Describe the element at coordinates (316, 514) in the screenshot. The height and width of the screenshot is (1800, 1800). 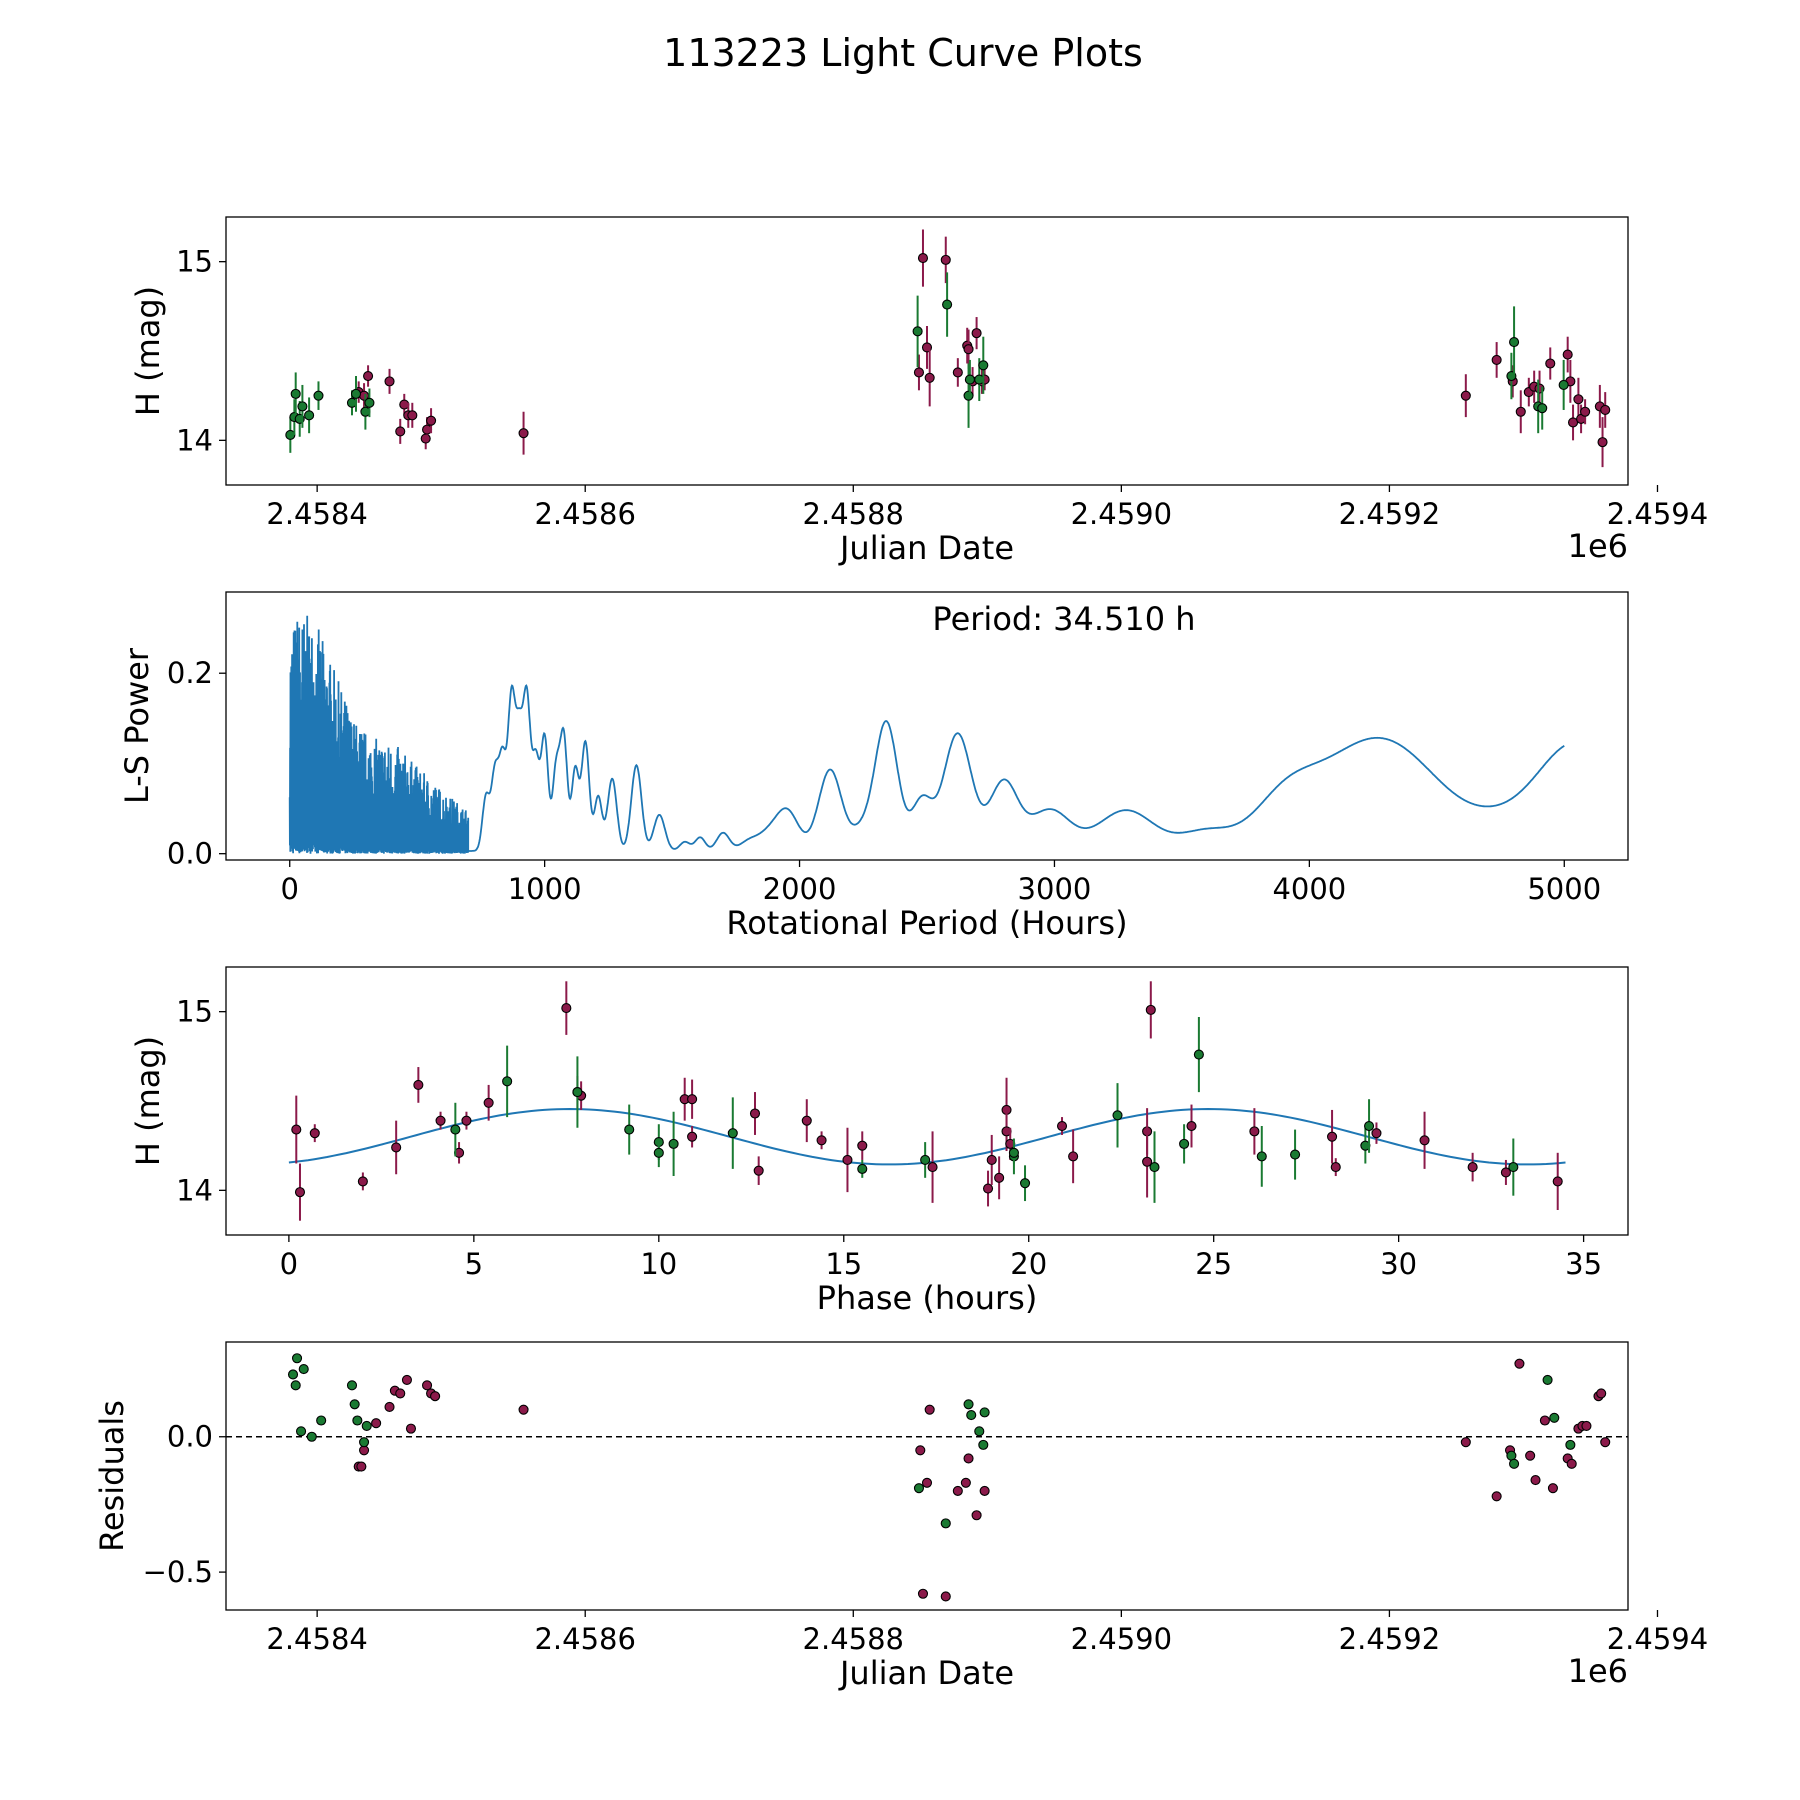
I see `x-tick-label: 2.4584` at that location.